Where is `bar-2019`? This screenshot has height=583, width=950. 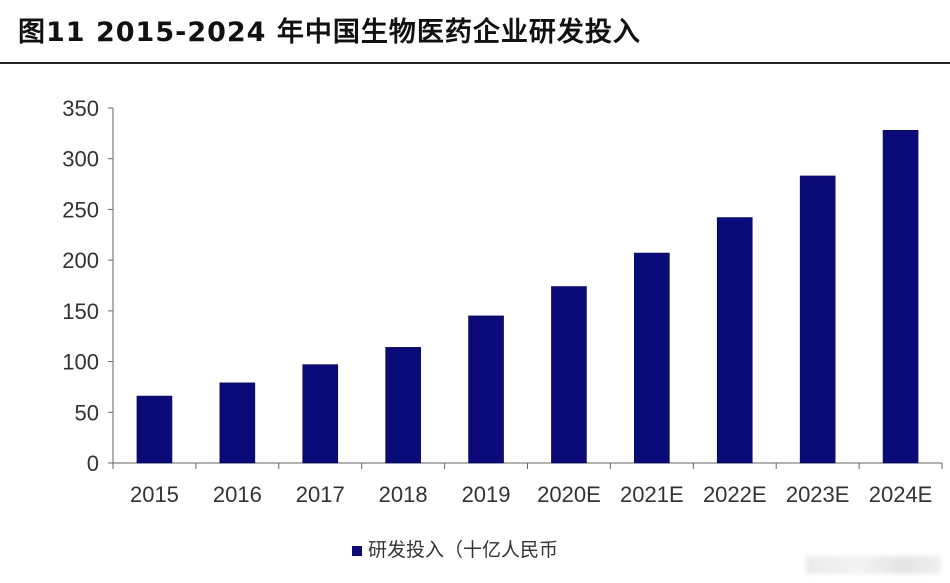
bar-2019 is located at coordinates (486, 389).